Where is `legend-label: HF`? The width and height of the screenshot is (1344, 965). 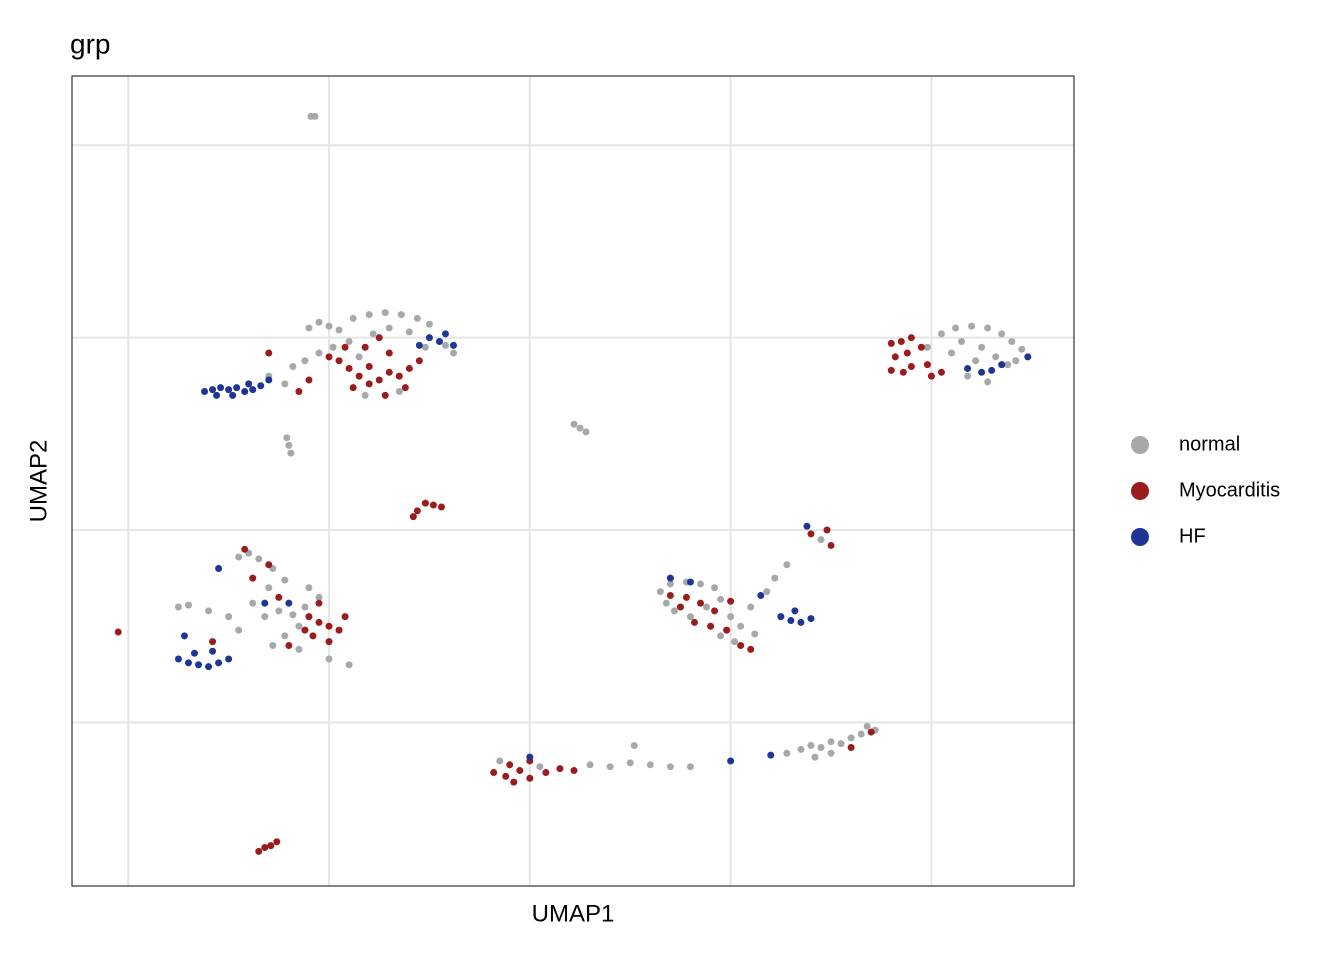 legend-label: HF is located at coordinates (1192, 536).